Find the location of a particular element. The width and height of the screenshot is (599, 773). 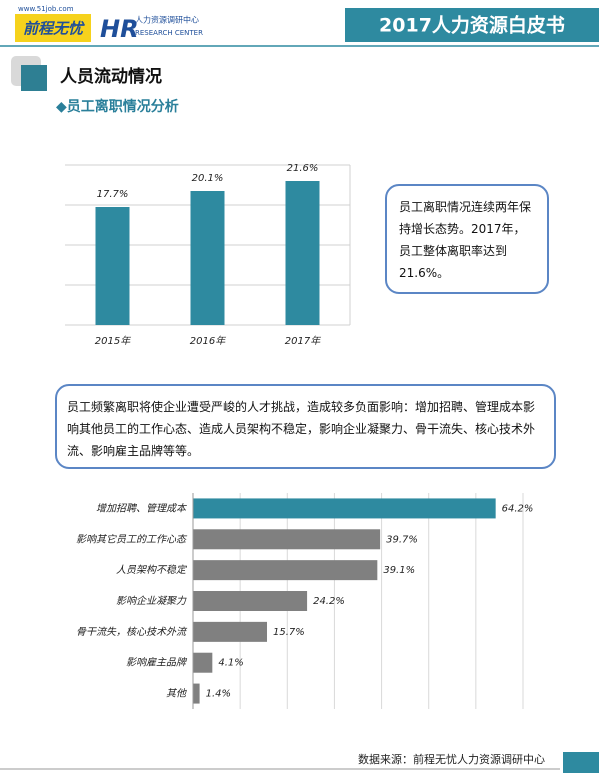

center-cn: 人力资源调研中心 is located at coordinates (167, 20).